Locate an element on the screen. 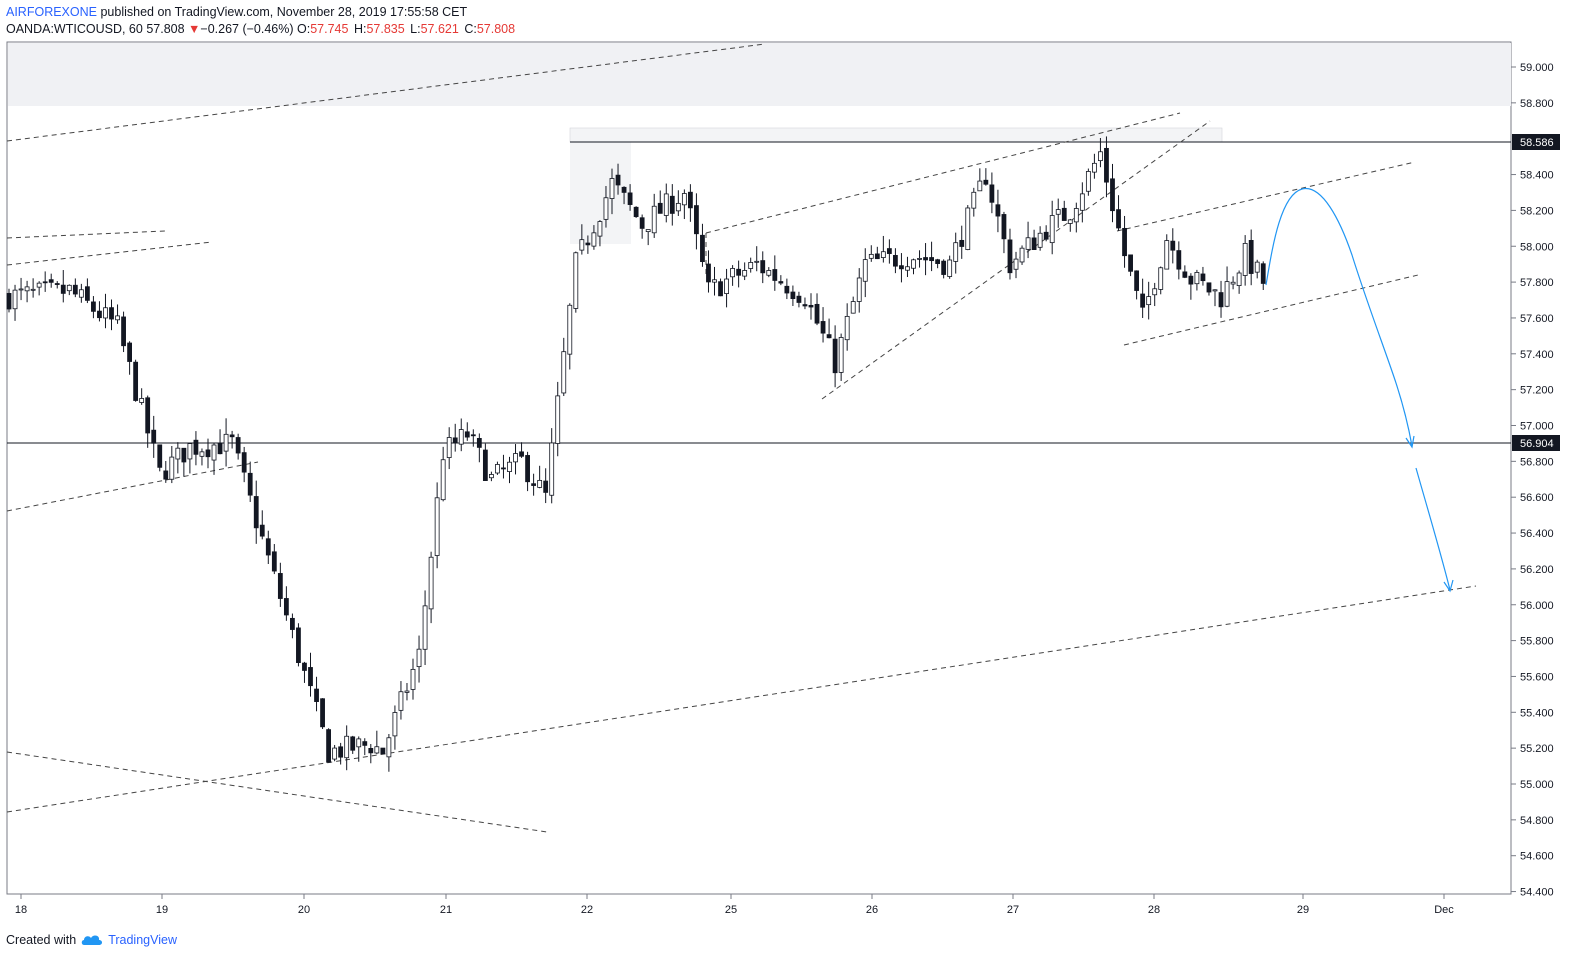 The width and height of the screenshot is (1596, 975). time-axis: 18 19 20 21 22 25 26 27 28 29 Dec is located at coordinates (734, 905).